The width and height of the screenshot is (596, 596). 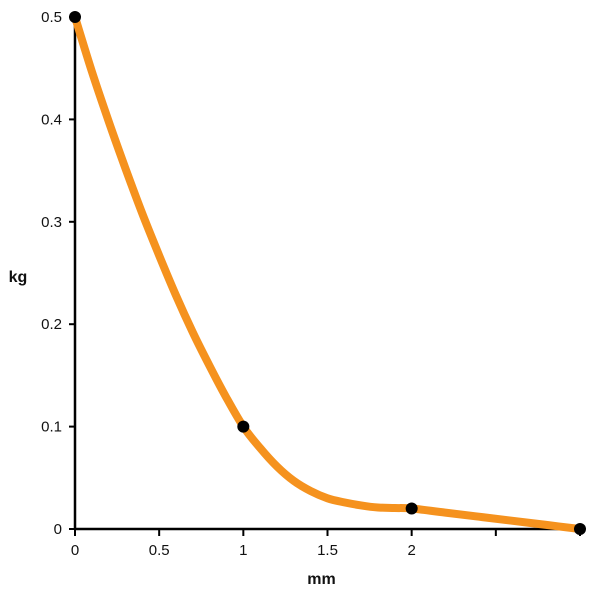 What do you see at coordinates (51, 222) in the screenshot?
I see `y-tick-label: 0.3` at bounding box center [51, 222].